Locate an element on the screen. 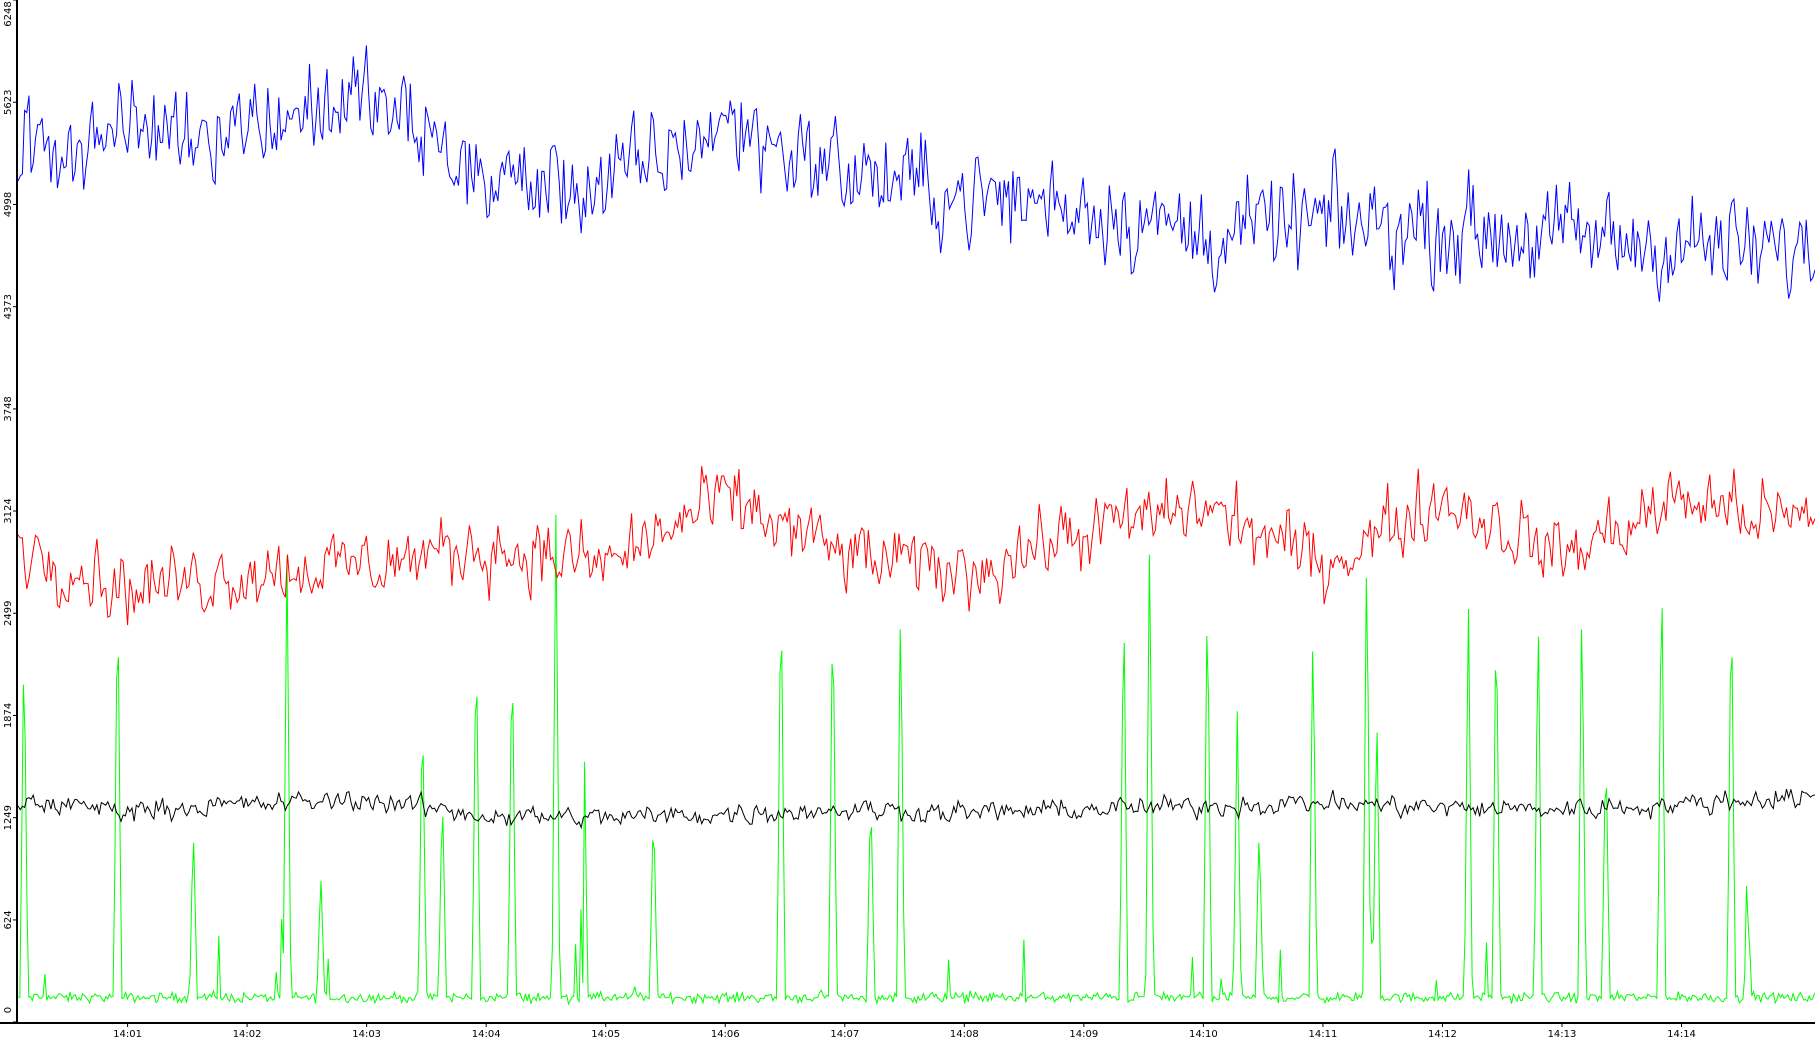  y-tick-label: 3124 is located at coordinates (8, 510).